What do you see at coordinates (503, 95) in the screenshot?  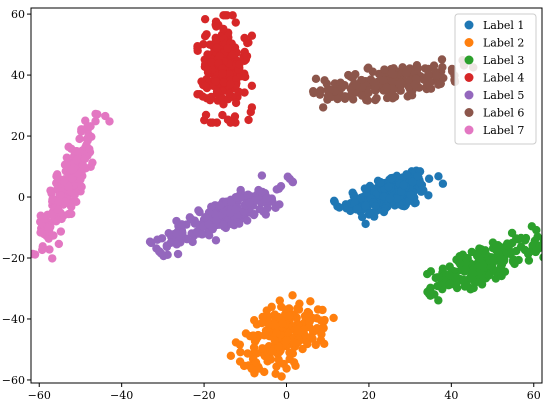 I see `legend-label: Label 5` at bounding box center [503, 95].